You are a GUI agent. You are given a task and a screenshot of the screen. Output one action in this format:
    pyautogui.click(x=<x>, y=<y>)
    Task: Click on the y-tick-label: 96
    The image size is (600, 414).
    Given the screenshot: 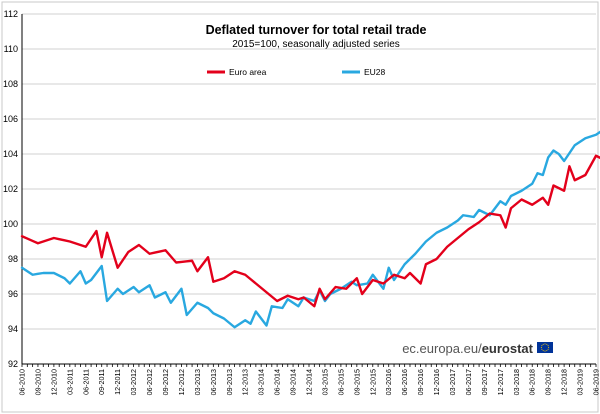 What is the action you would take?
    pyautogui.click(x=13, y=294)
    